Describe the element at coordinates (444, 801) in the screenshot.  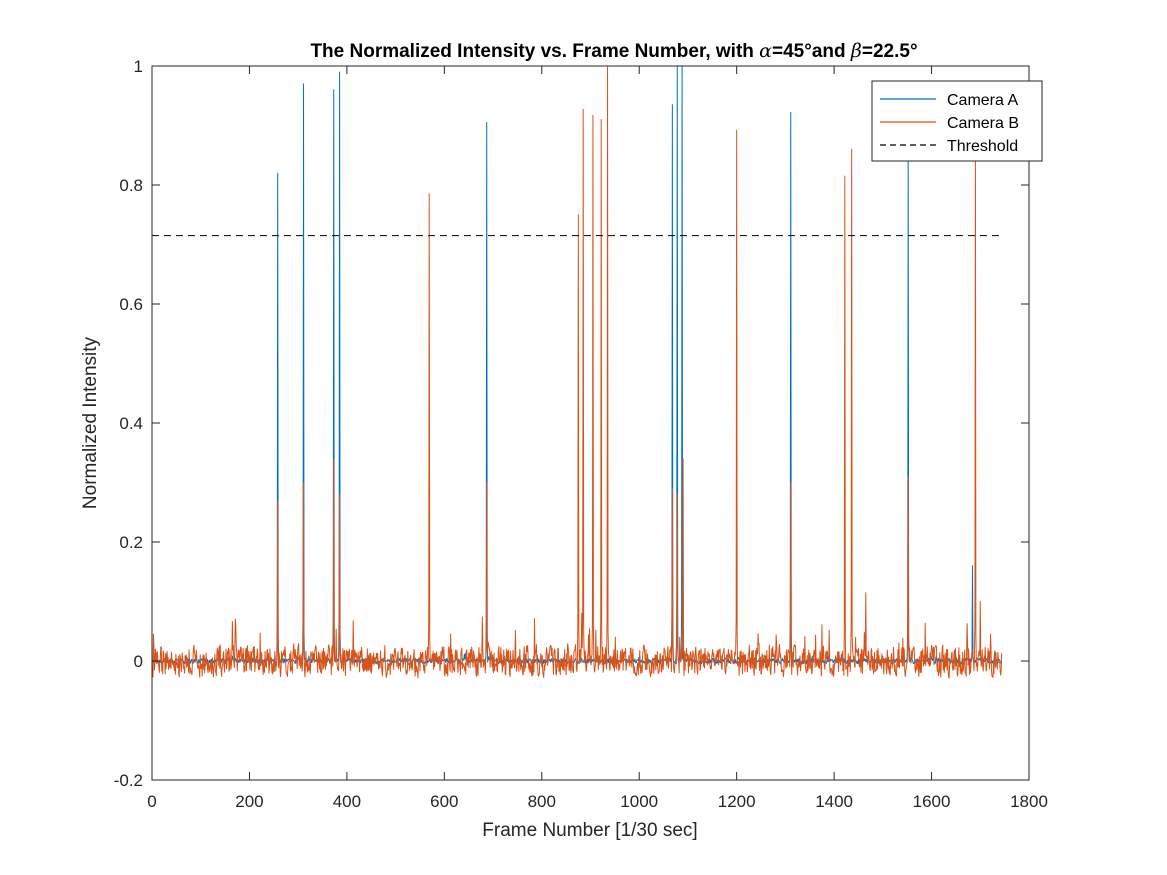
I see `x-tick-label: 600` at that location.